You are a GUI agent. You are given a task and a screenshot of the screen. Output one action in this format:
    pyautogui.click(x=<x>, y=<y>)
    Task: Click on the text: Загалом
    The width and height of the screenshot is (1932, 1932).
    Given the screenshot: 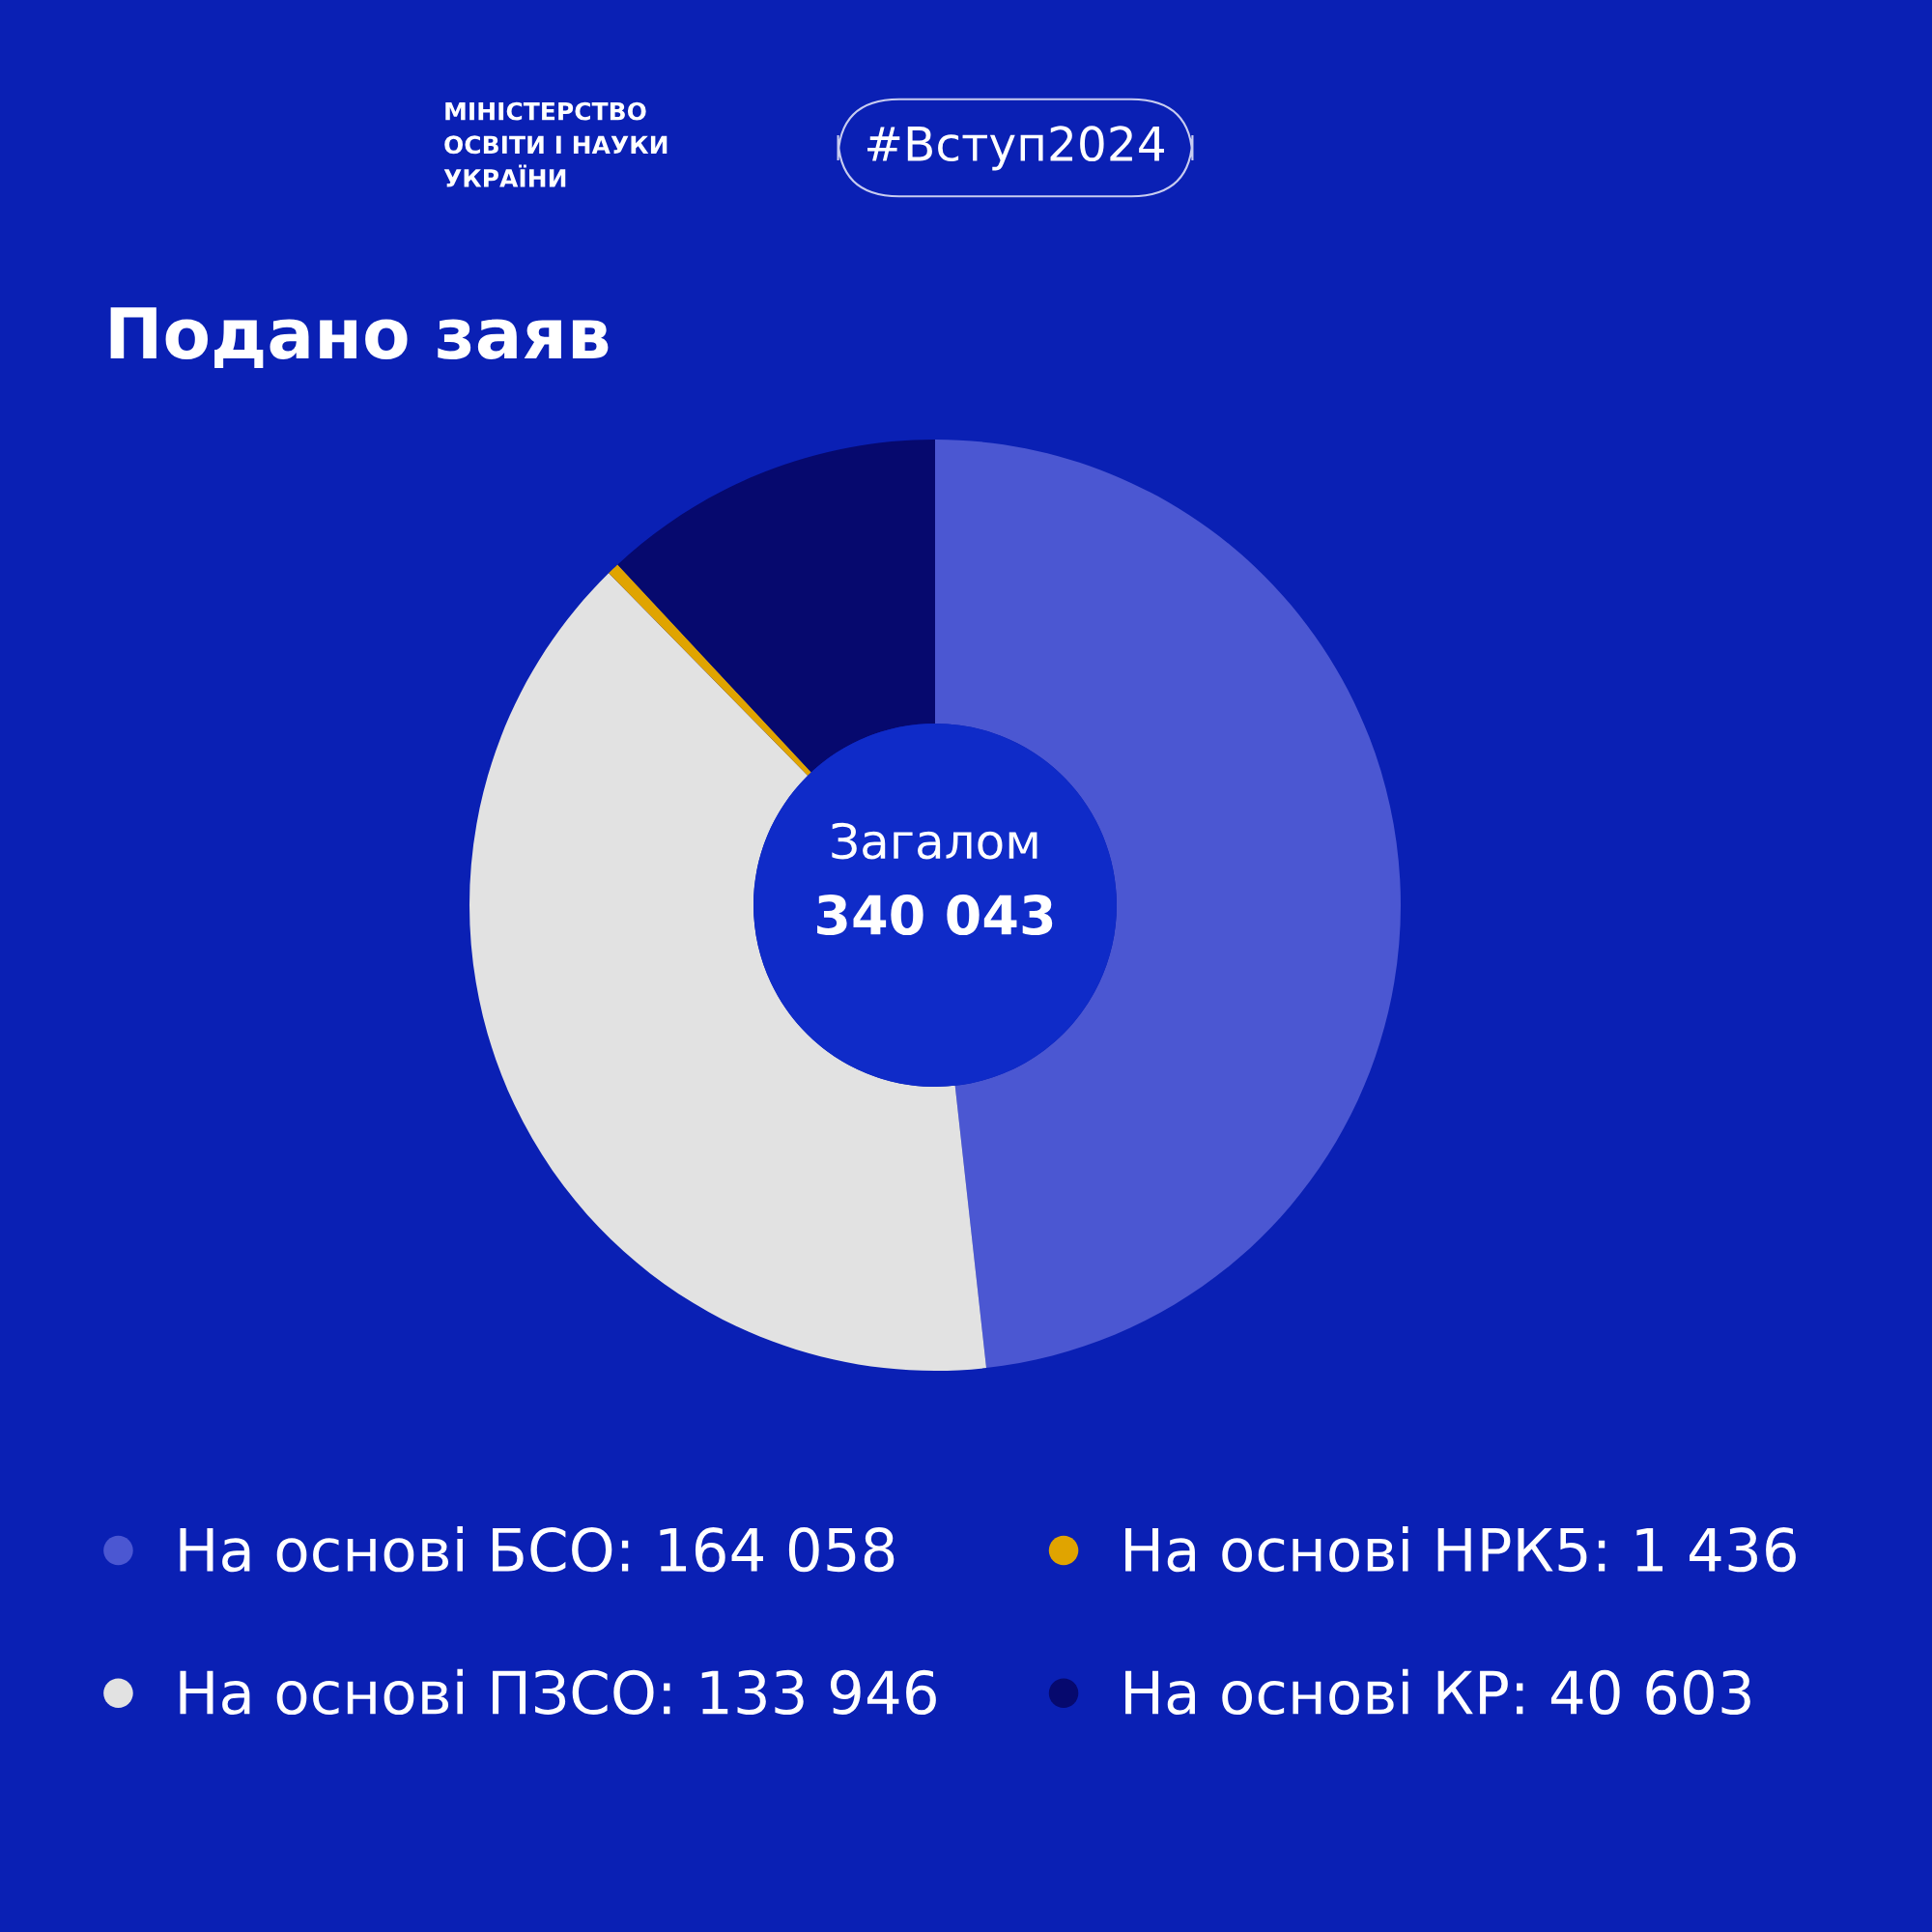 What is the action you would take?
    pyautogui.click(x=934, y=841)
    